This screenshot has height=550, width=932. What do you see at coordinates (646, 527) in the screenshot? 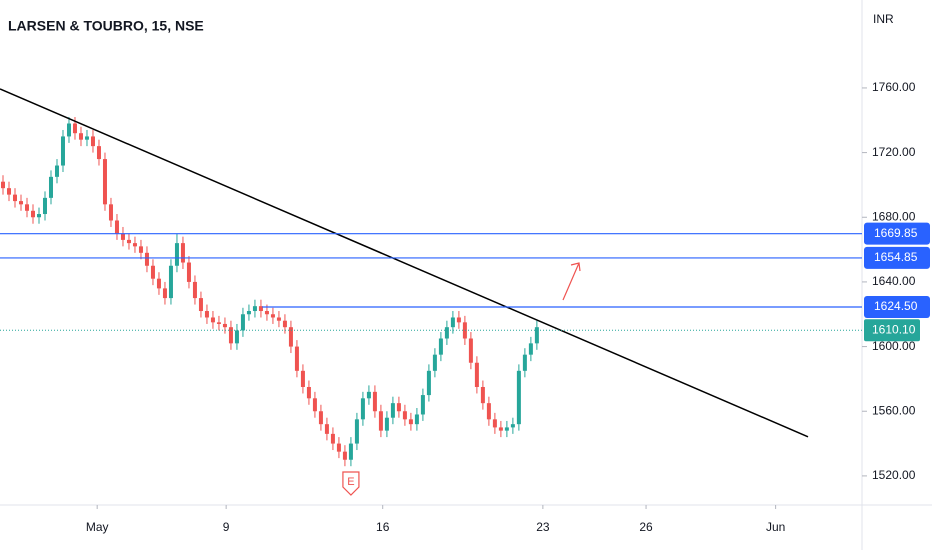
I see `x-tick-label: 26` at bounding box center [646, 527].